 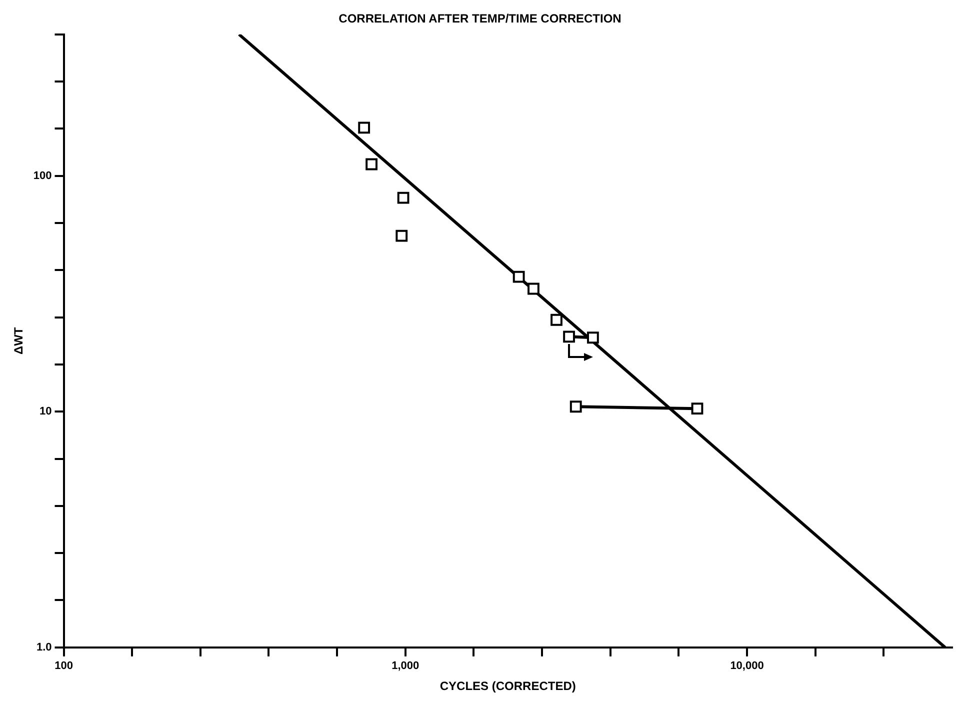 I want to click on x-tick-label: 100, so click(x=63, y=666).